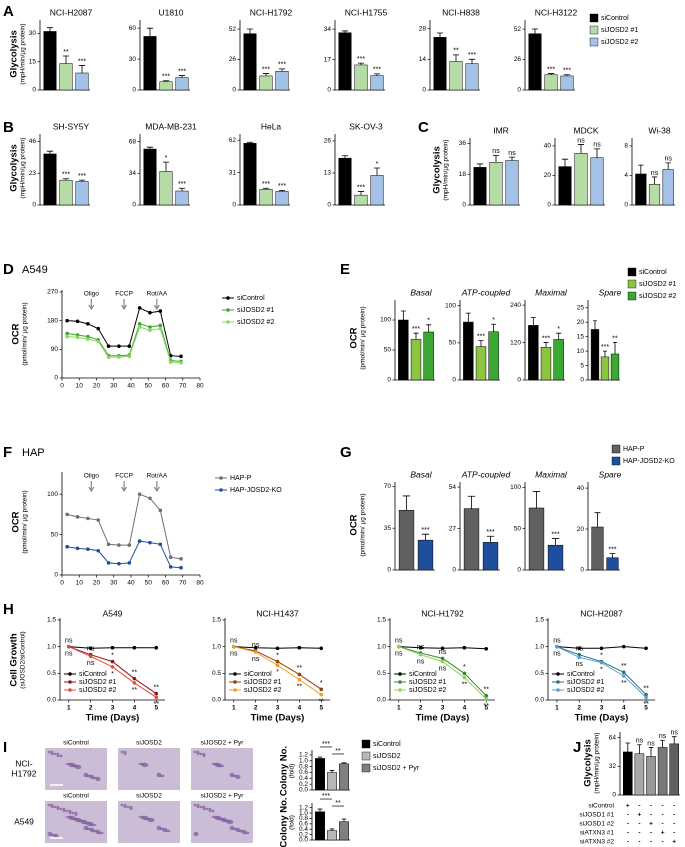  I want to click on chart-title: SH-SY5Y, so click(71, 126).